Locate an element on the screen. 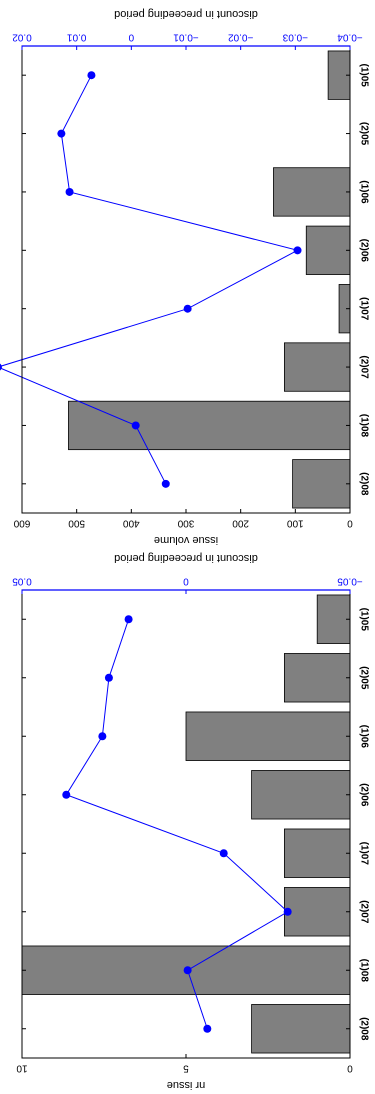  y2-tick-label: −0.05 is located at coordinates (350, 580).